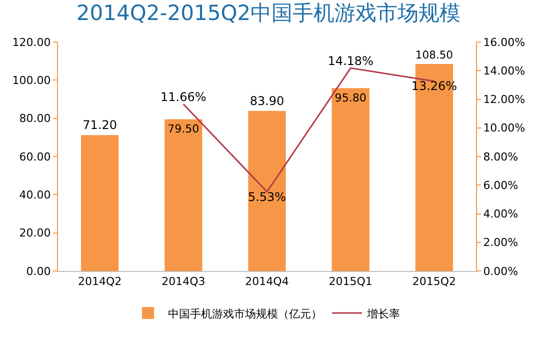 Image resolution: width=537 pixels, height=340 pixels. What do you see at coordinates (267, 101) in the screenshot?
I see `data-label: 83.90` at bounding box center [267, 101].